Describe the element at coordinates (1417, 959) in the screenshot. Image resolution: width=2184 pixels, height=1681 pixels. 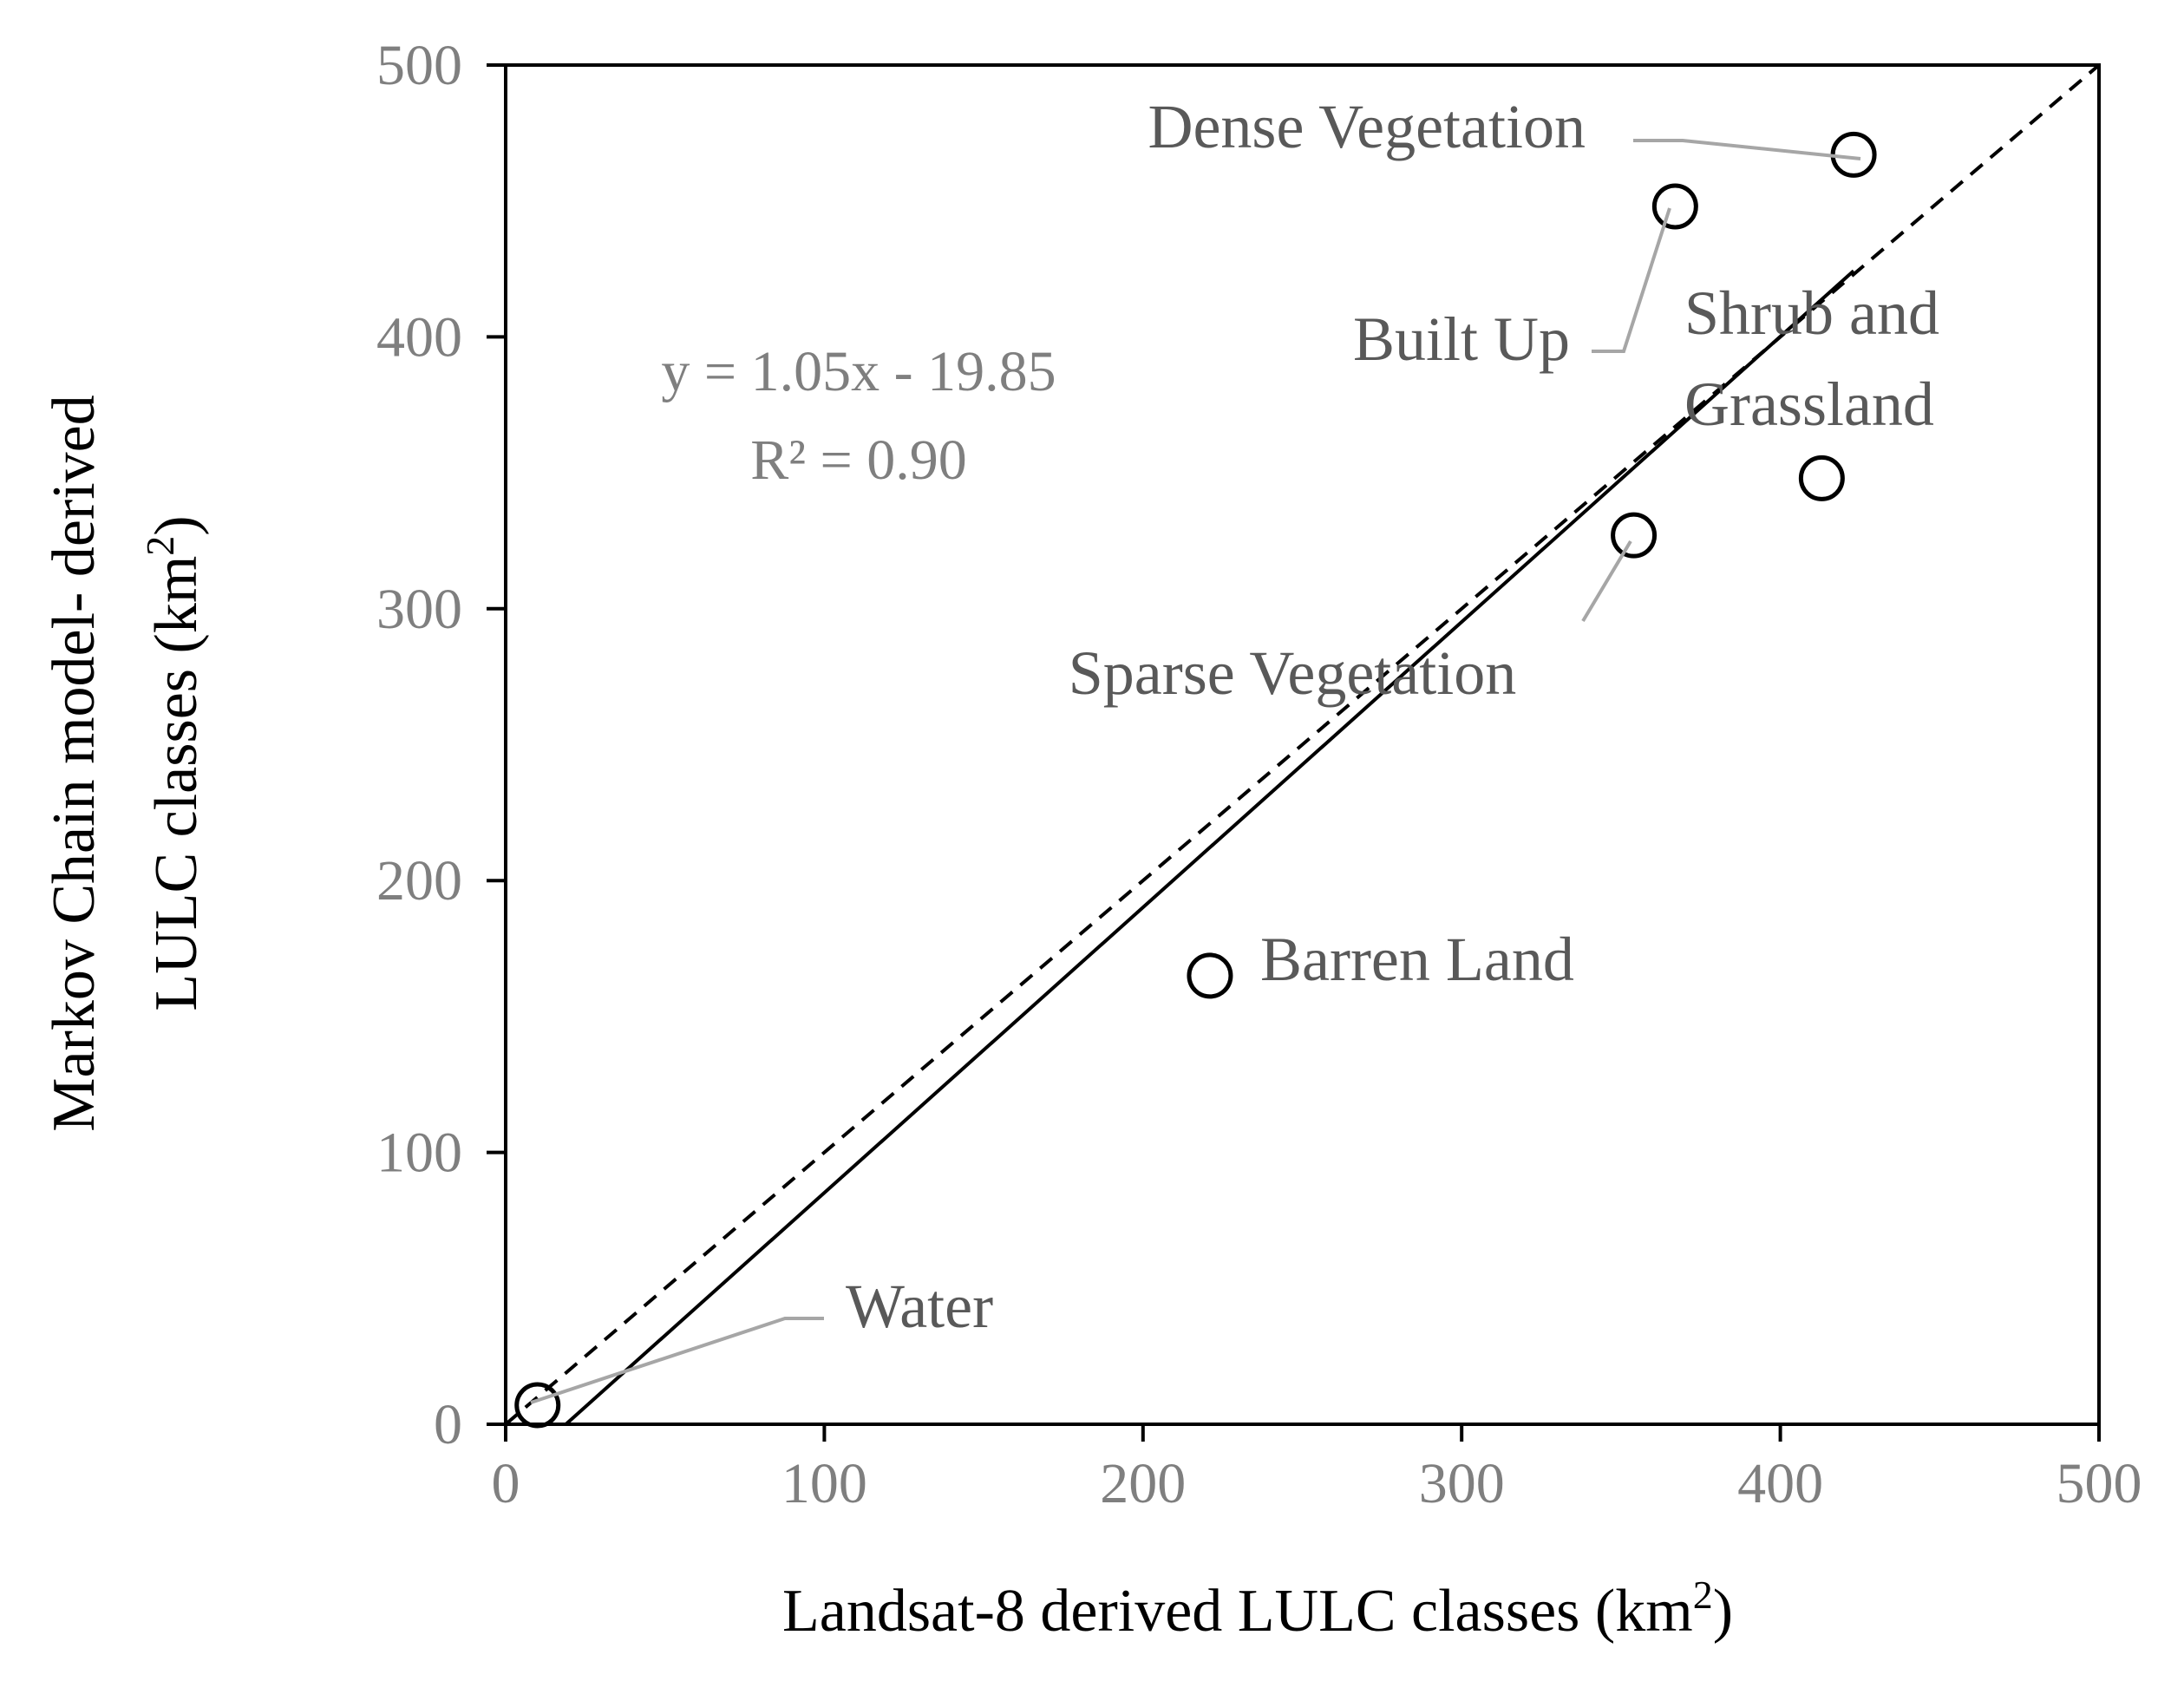
I see `point-label-barren-land: Barren Land` at that location.